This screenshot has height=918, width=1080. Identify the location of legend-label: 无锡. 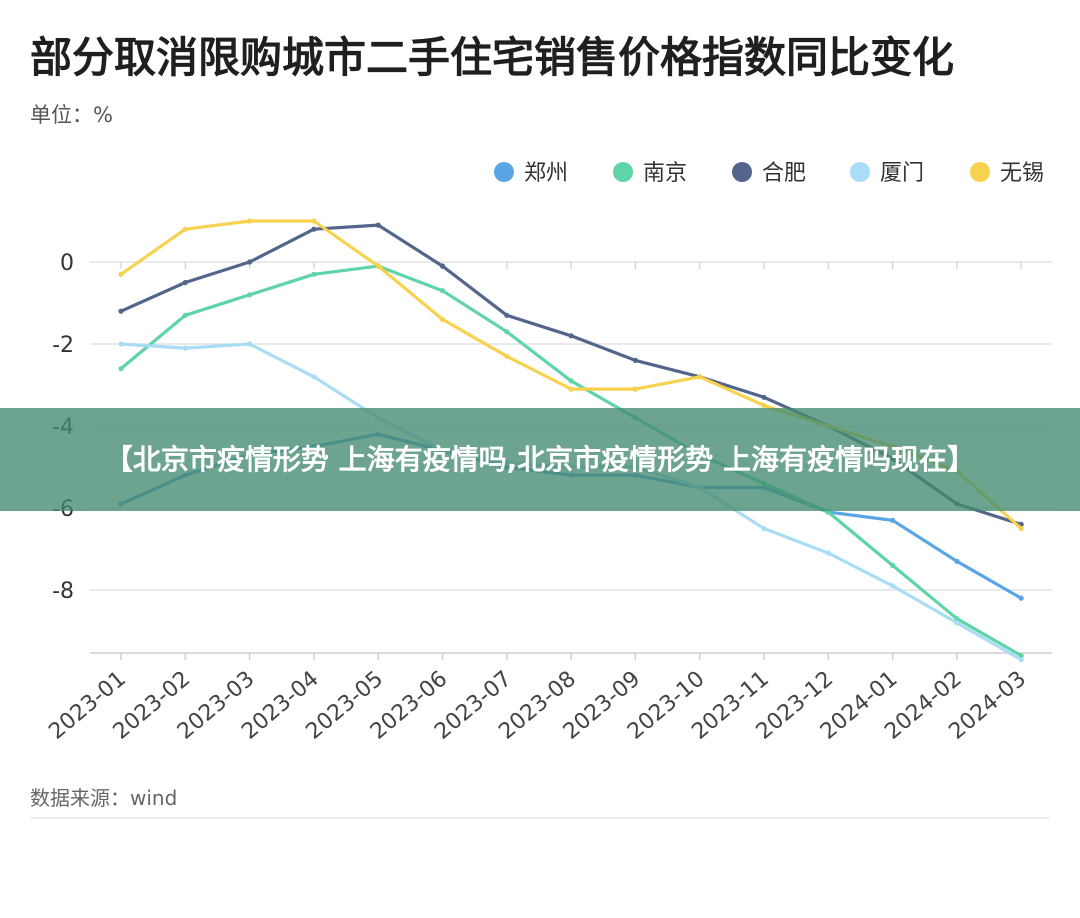
(1022, 173).